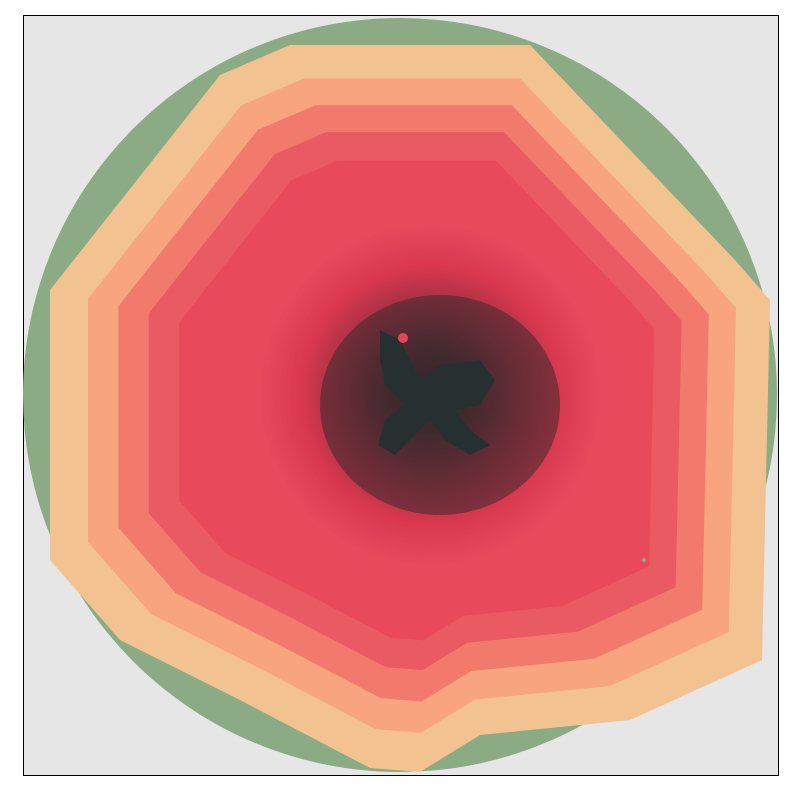  I want to click on agent-cluster, so click(436, 392).